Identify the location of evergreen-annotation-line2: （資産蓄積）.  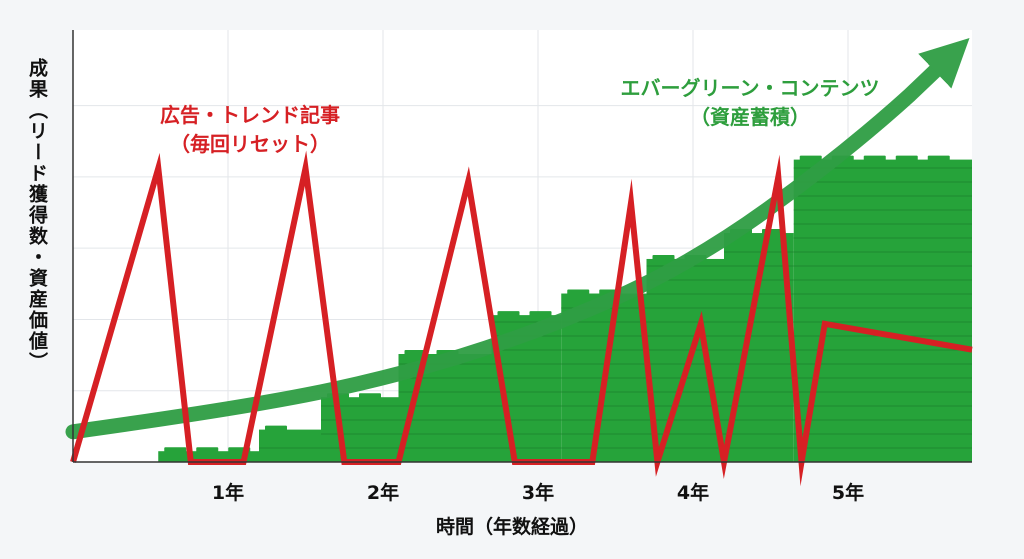
(750, 117).